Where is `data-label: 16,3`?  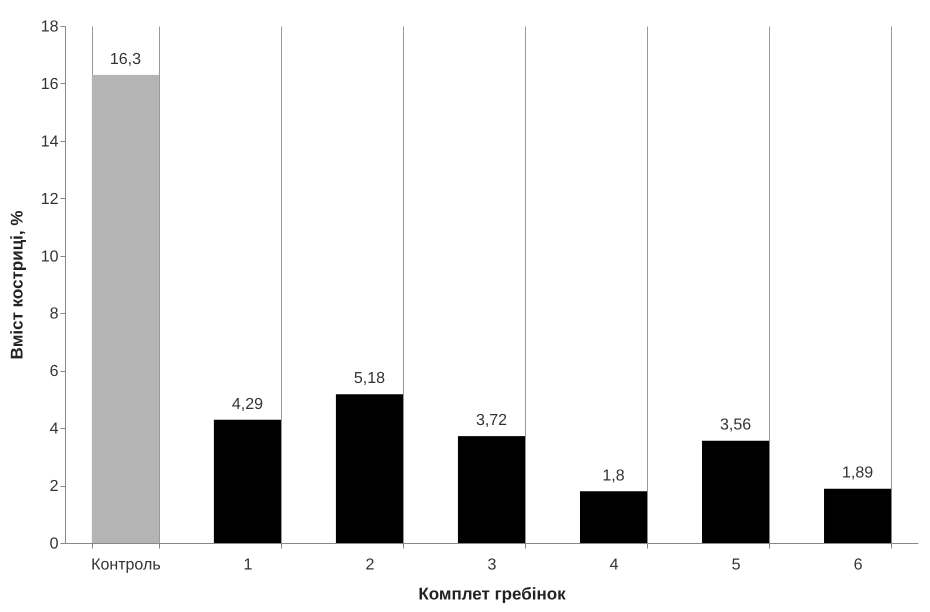
data-label: 16,3 is located at coordinates (126, 59).